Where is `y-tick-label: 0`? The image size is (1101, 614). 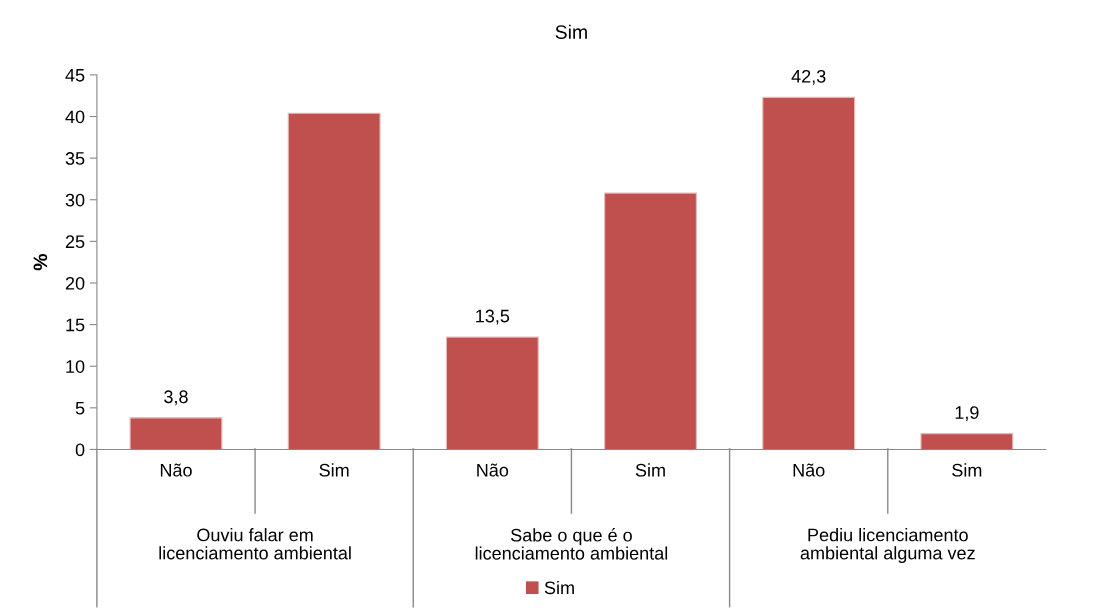 y-tick-label: 0 is located at coordinates (80, 450).